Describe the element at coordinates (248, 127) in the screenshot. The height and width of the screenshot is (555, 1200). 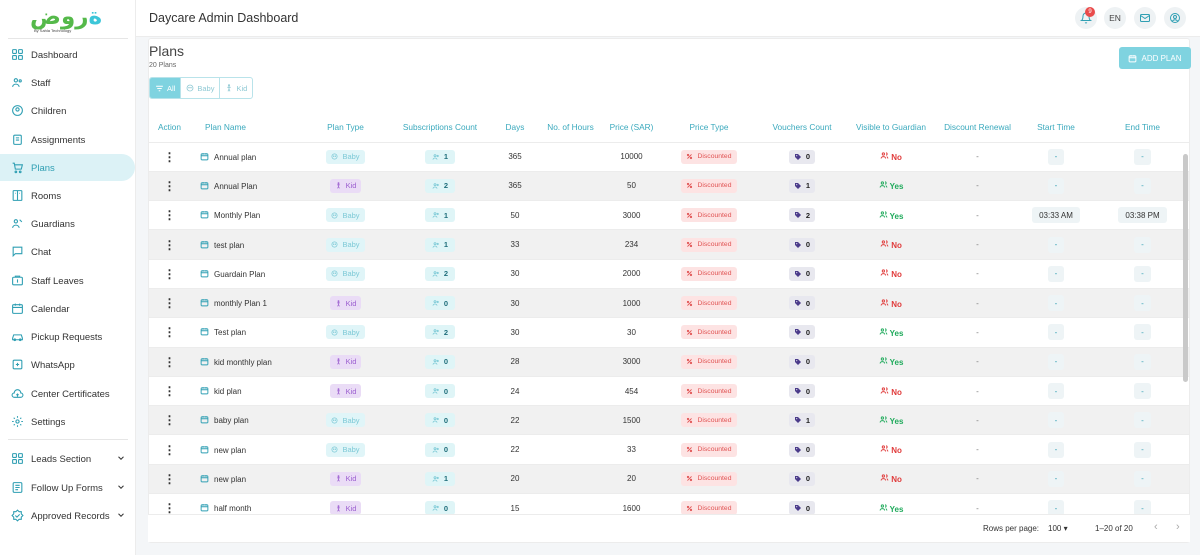
I see `column-header: Plan Name` at that location.